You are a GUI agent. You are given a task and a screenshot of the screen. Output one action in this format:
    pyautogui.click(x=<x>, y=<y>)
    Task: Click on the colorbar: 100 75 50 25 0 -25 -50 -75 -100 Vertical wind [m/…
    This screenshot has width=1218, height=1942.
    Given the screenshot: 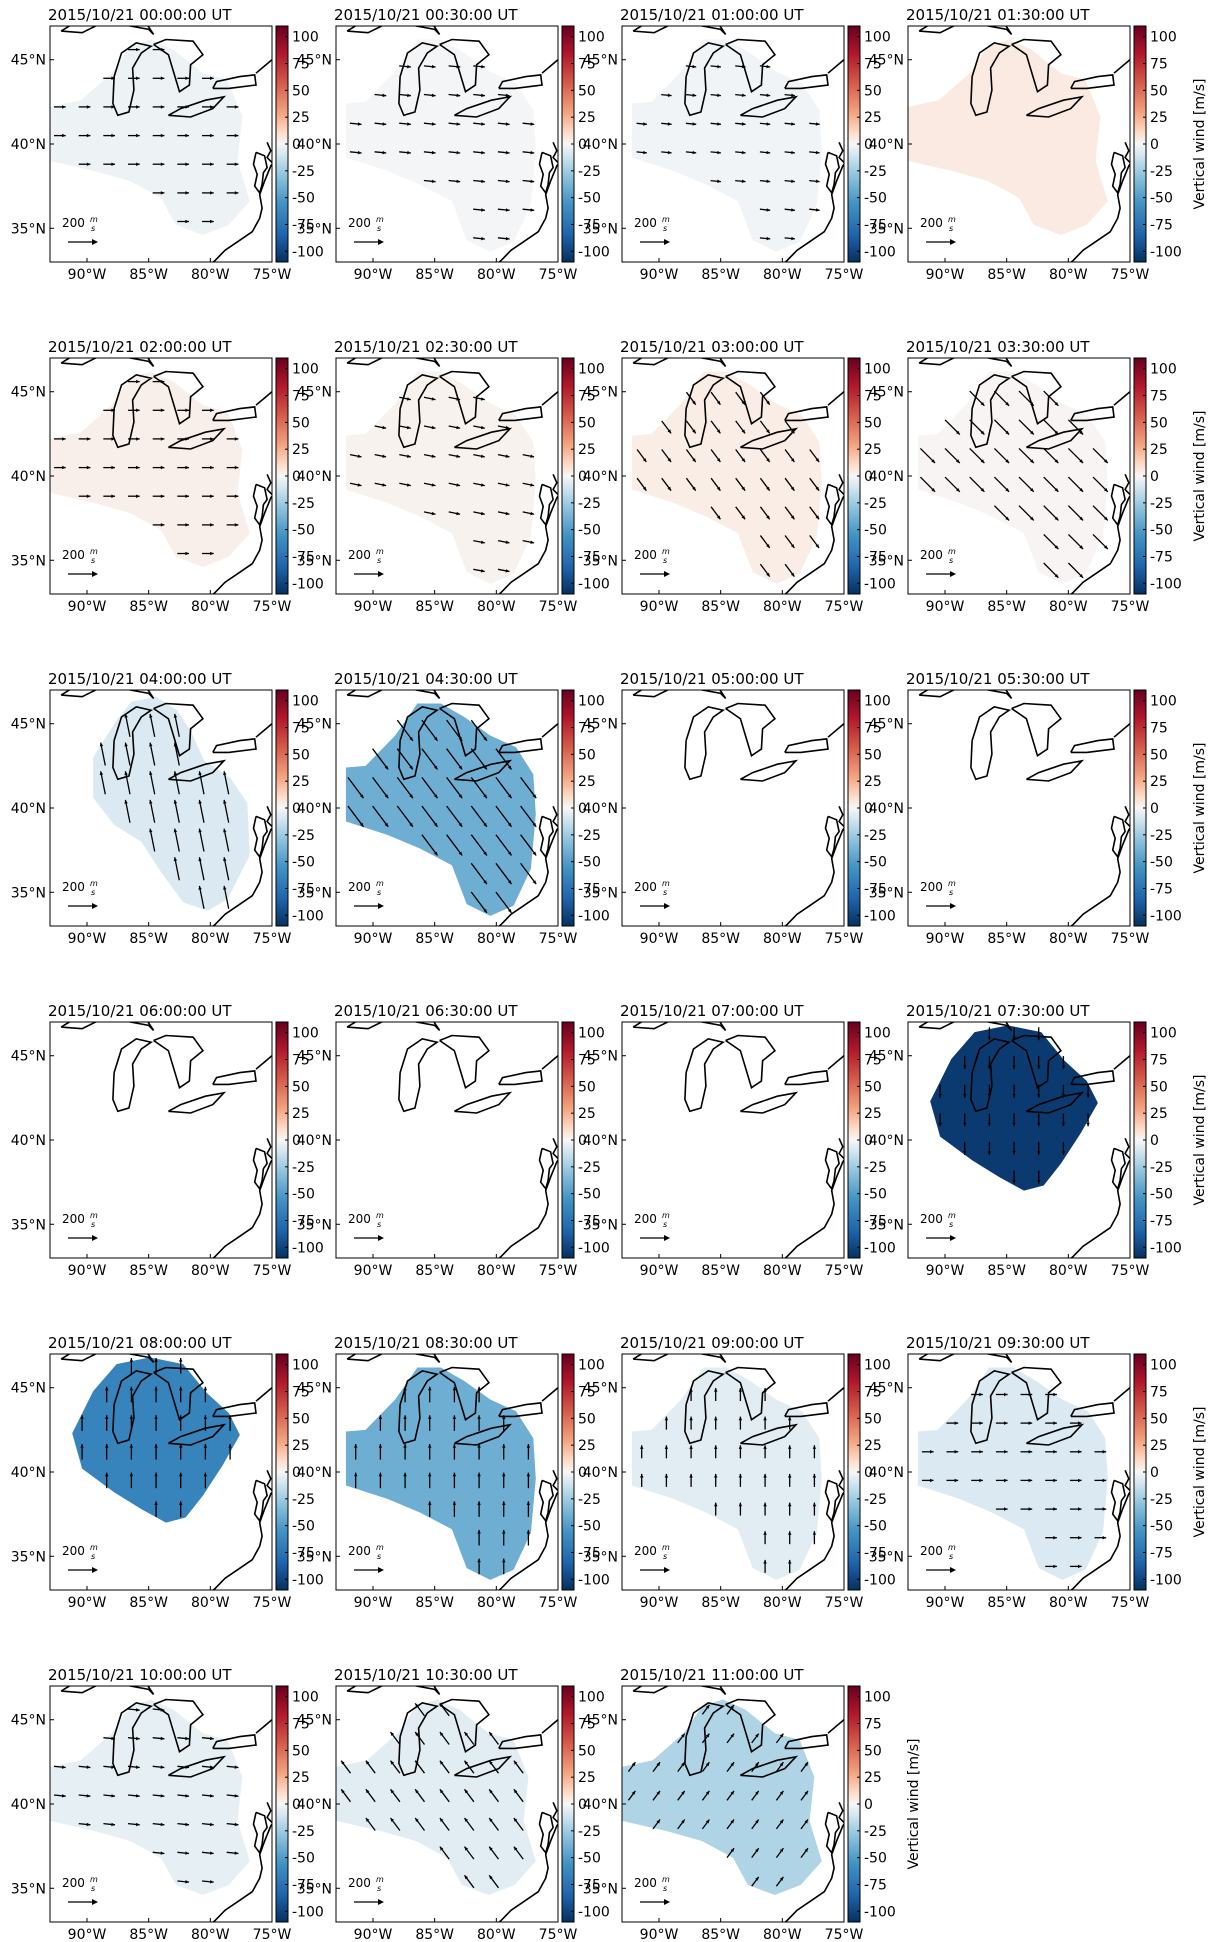 What is the action you would take?
    pyautogui.click(x=1170, y=1472)
    